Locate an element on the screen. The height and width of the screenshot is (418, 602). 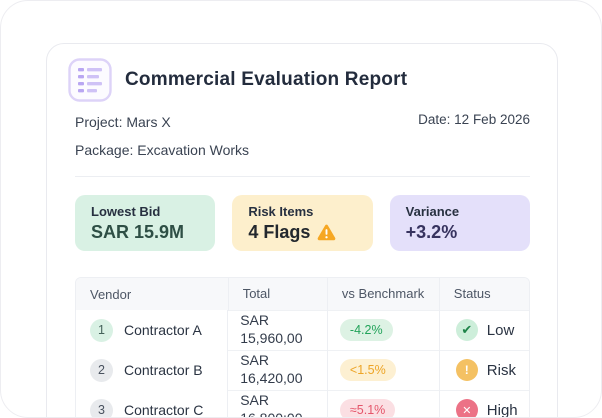
vendor-cell: 3 Contractor C is located at coordinates (152, 404).